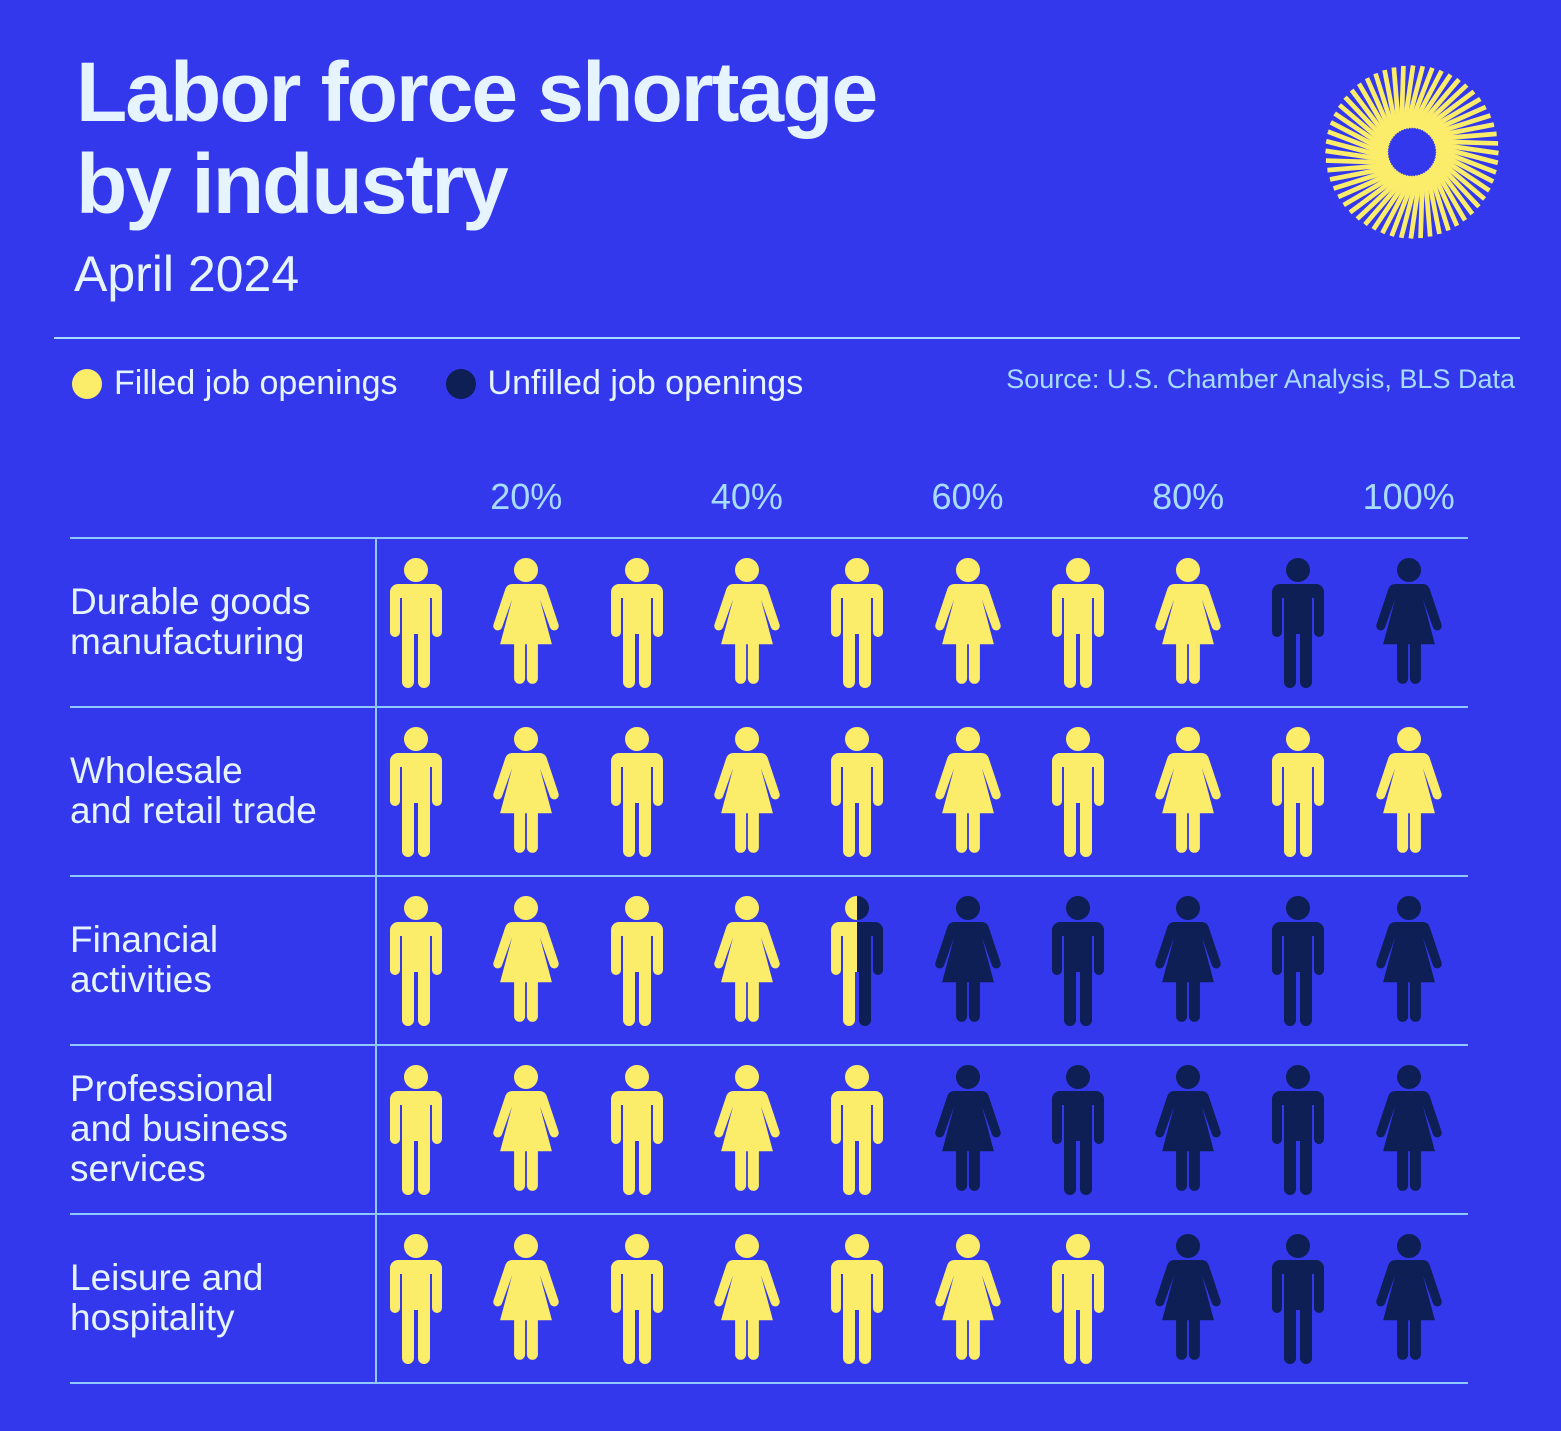 This screenshot has width=1561, height=1431. What do you see at coordinates (967, 496) in the screenshot?
I see `x-axis-tick-60pct: 60%` at bounding box center [967, 496].